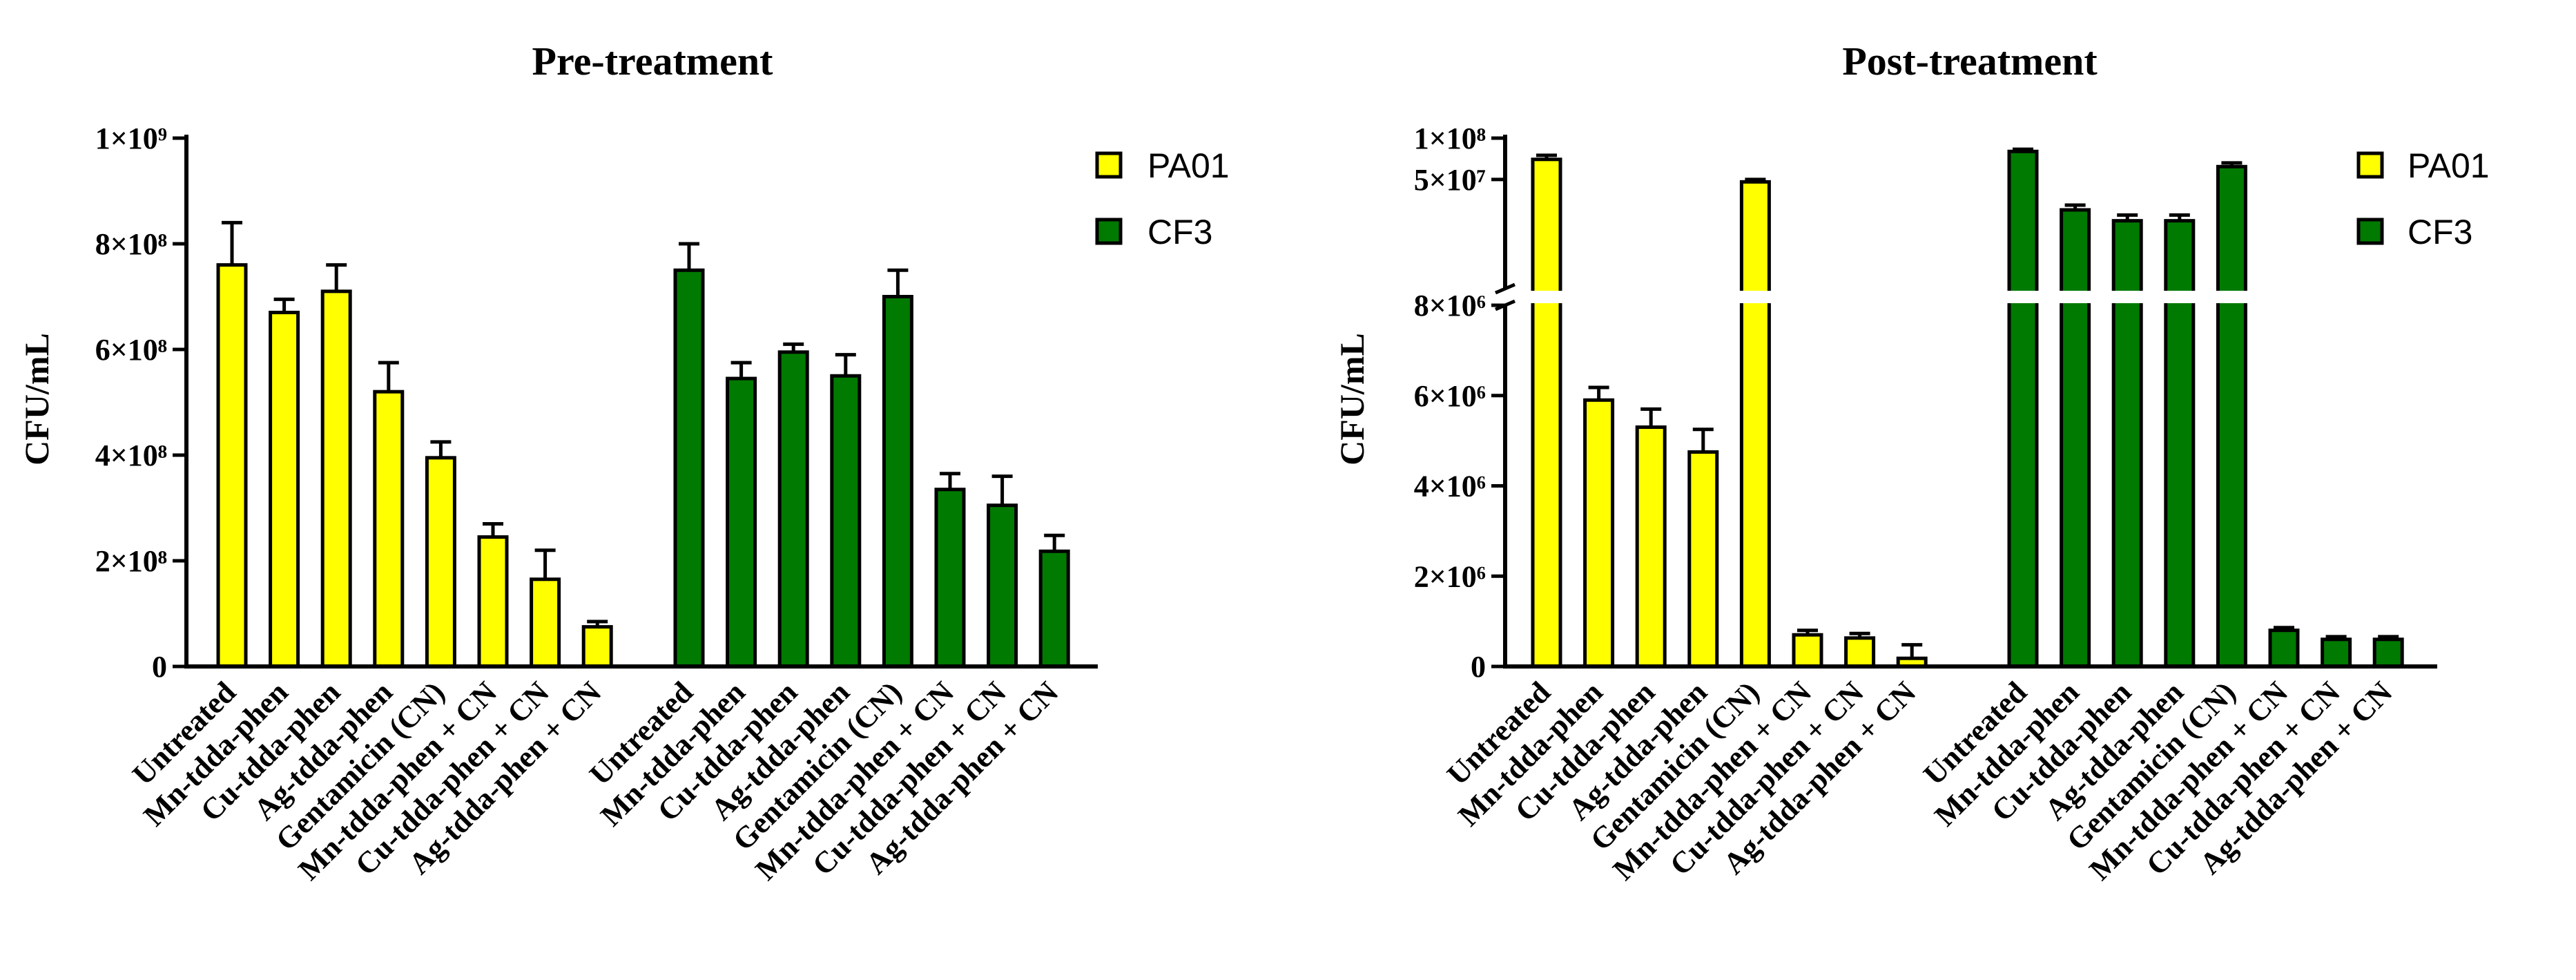  Describe the element at coordinates (1450, 138) in the screenshot. I see `y-tick-label: 1×10⁸` at that location.